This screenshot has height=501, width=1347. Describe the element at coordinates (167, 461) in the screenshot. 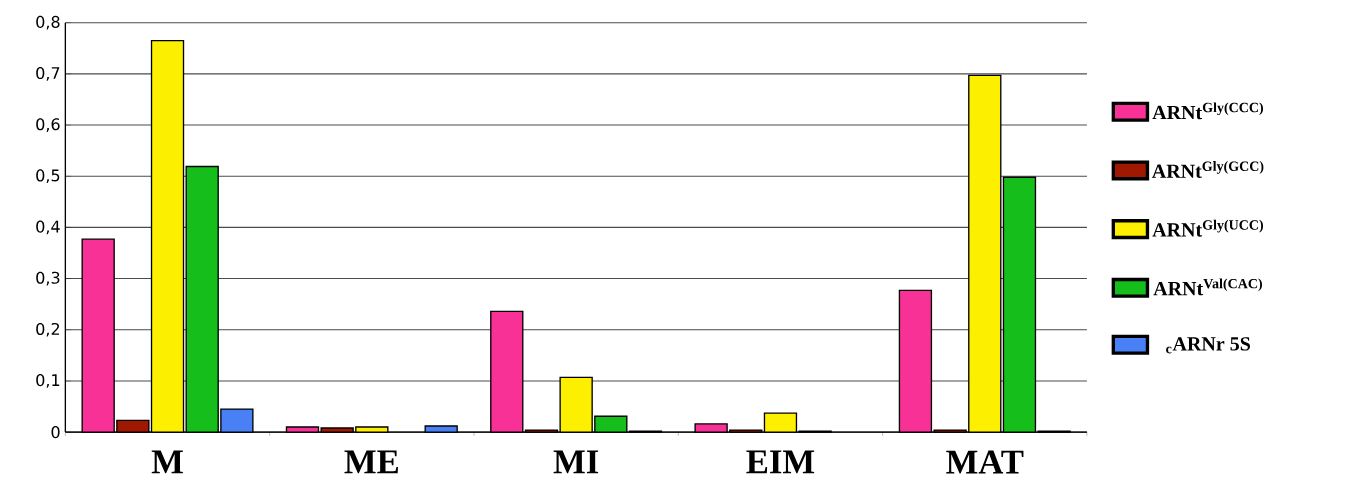

I see `x-tick-label: M` at that location.